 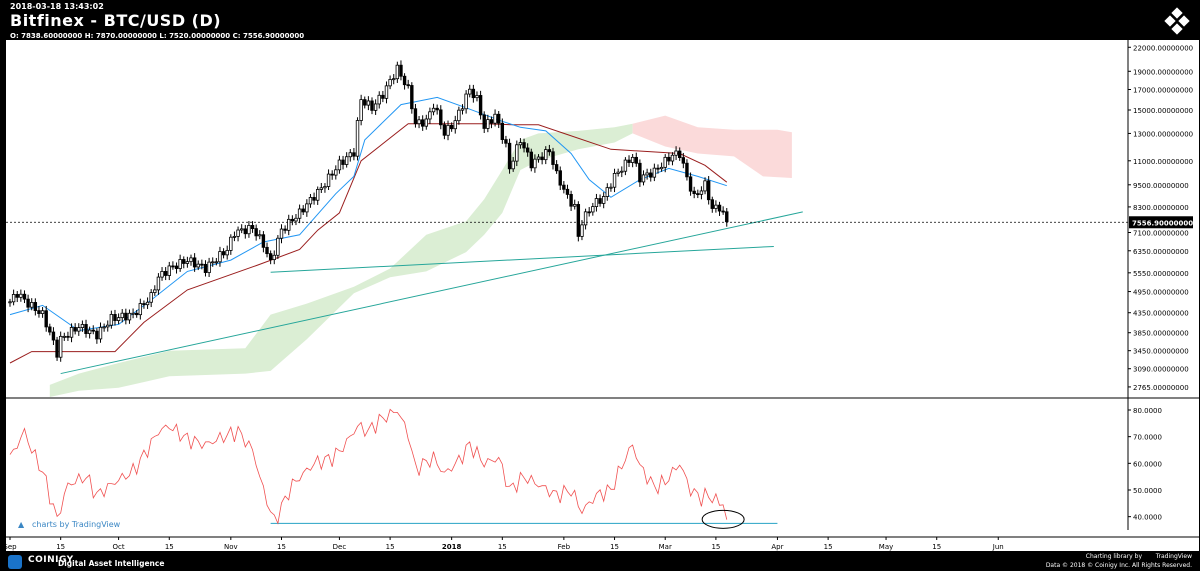 I want to click on y-tick-label: 17000.00000000, so click(x=1163, y=91).